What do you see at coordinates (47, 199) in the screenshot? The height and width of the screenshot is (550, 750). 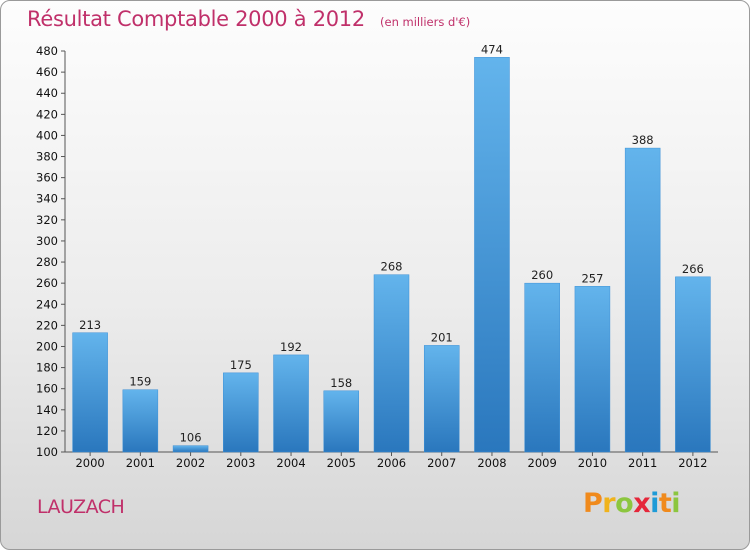 I see `y-tick-label: 340` at bounding box center [47, 199].